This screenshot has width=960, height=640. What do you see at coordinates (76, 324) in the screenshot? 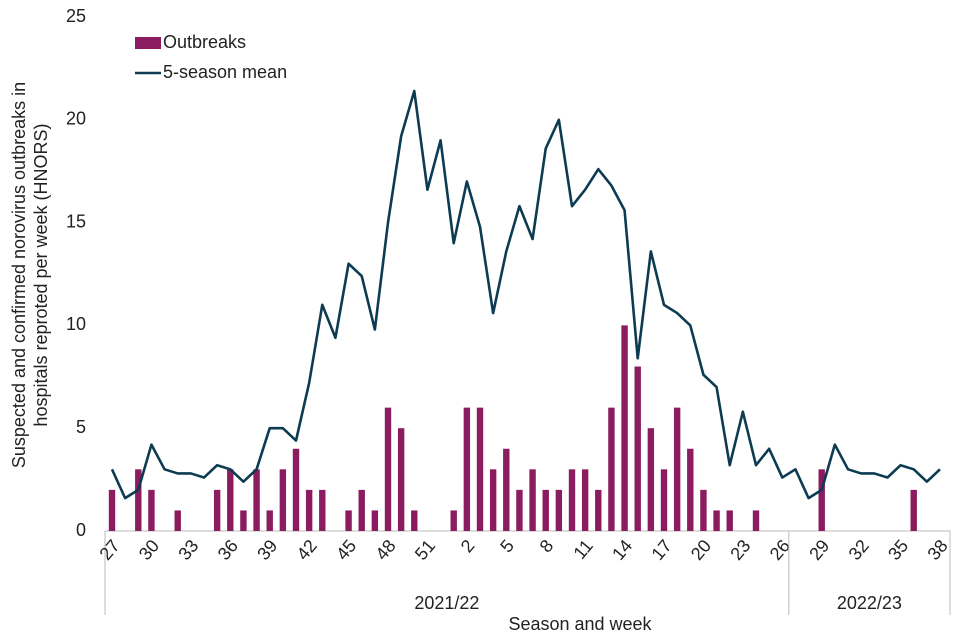
I see `y-tick-label: 10` at bounding box center [76, 324].